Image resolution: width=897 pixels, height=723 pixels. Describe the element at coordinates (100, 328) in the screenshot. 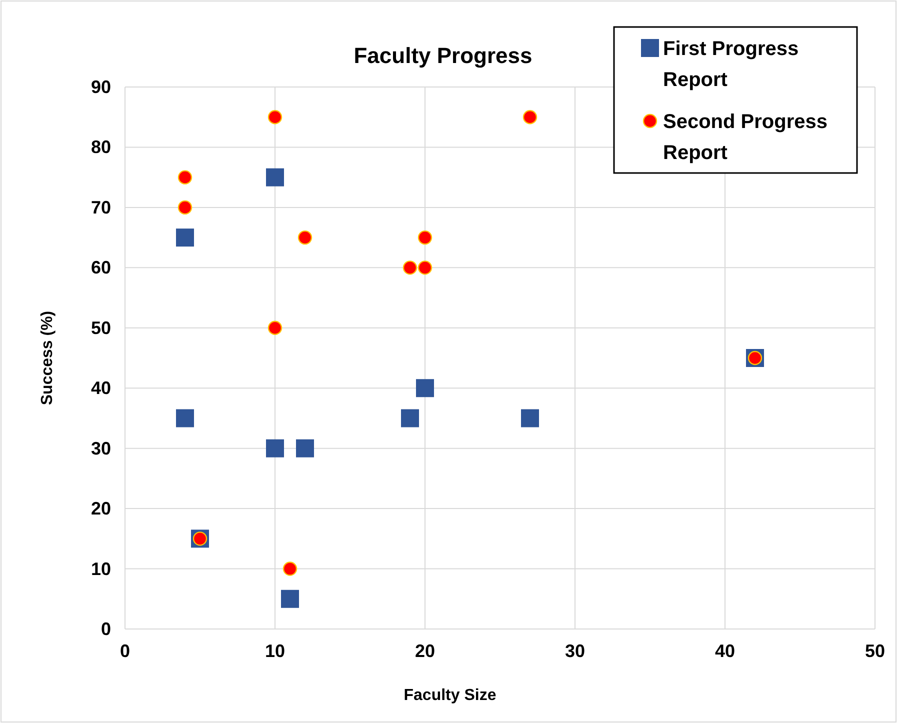

I see `y-tick-label: 50` at that location.